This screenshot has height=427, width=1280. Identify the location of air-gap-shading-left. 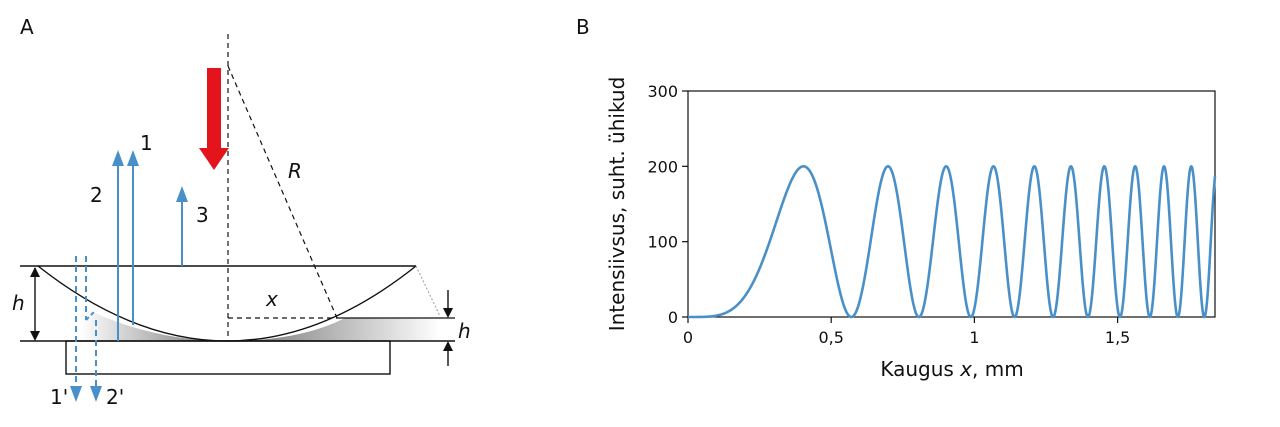
(154, 323).